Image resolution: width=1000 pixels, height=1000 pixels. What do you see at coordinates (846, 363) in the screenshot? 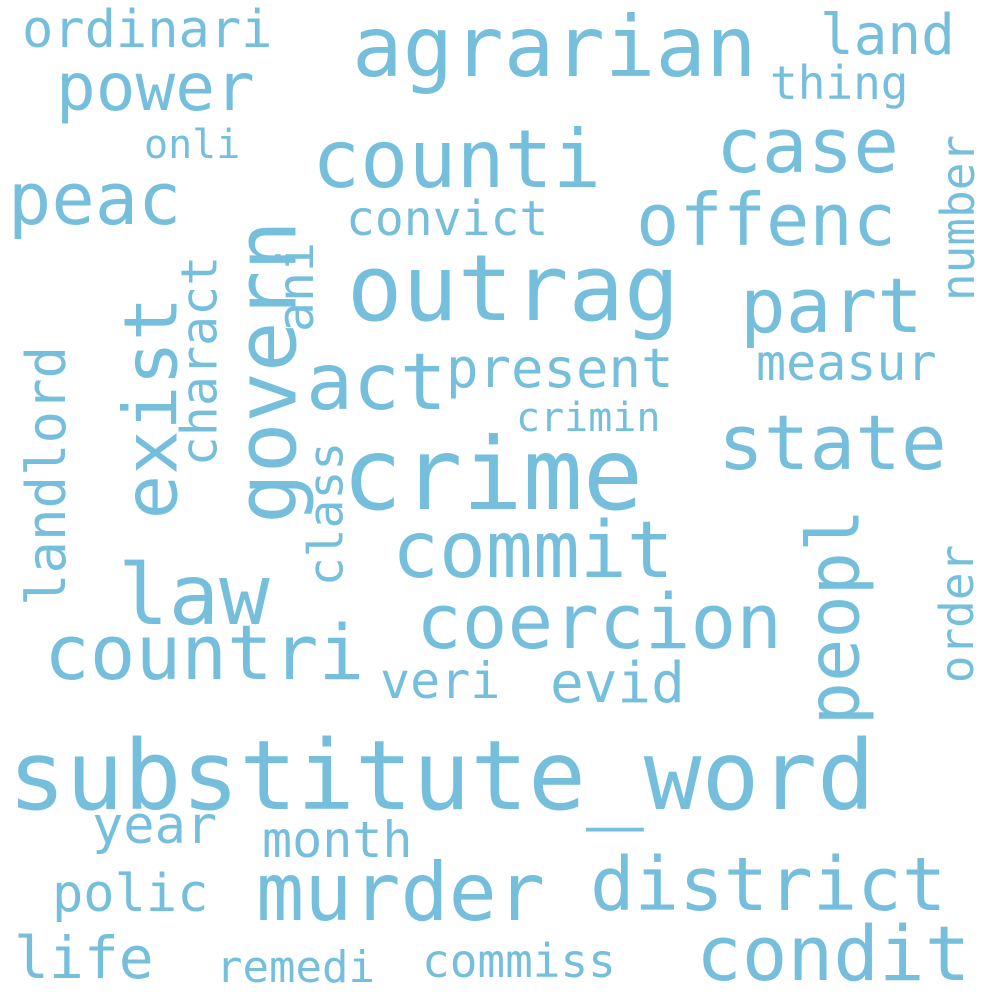
I see `word-measur: measur` at bounding box center [846, 363].